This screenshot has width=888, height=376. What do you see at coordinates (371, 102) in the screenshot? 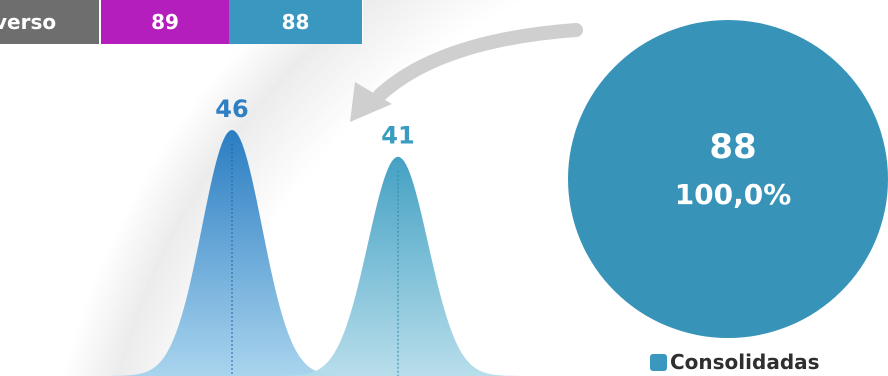
I see `arrow-head-icon` at bounding box center [371, 102].